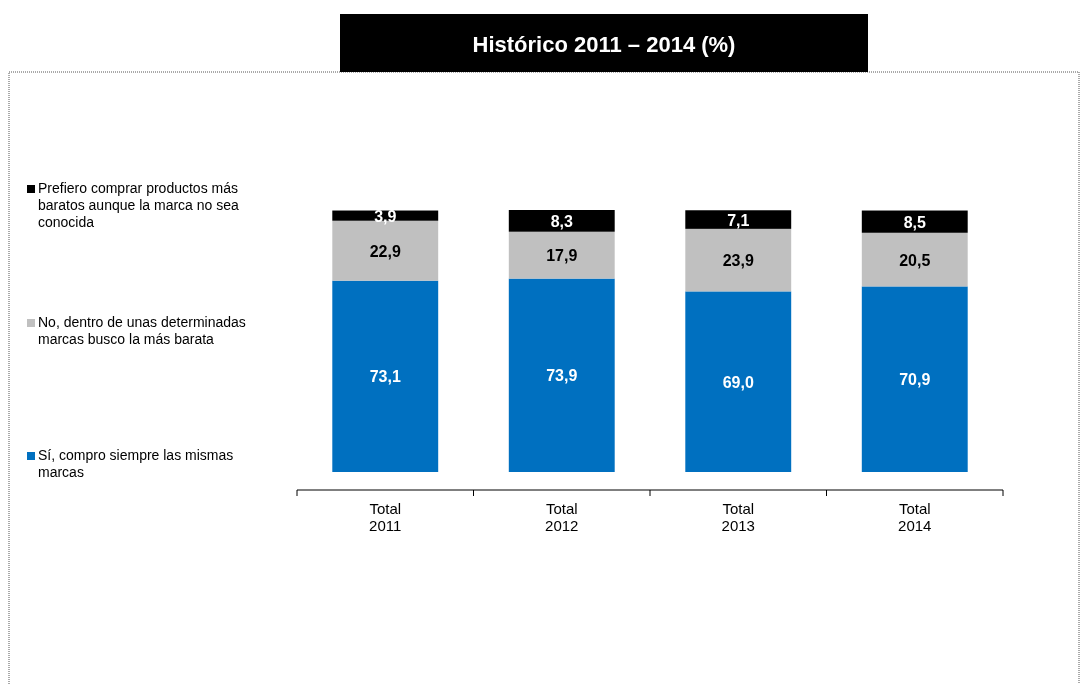 The width and height of the screenshot is (1088, 684). Describe the element at coordinates (136, 463) in the screenshot. I see `legend-label: Sí, compro siempre las mismas marcas` at that location.